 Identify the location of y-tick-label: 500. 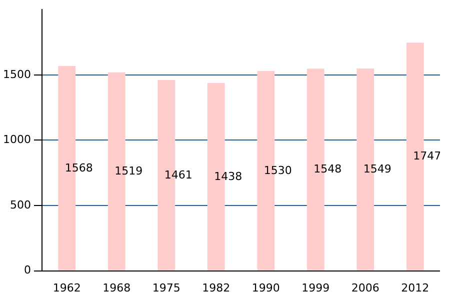
(20, 205).